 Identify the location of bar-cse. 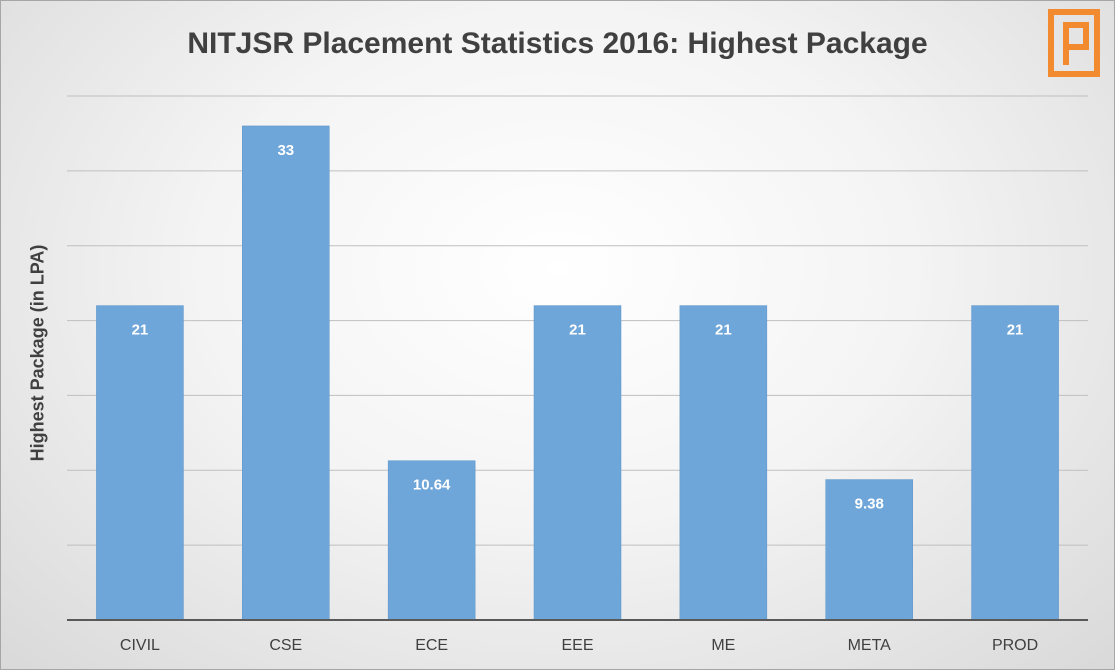
(286, 373).